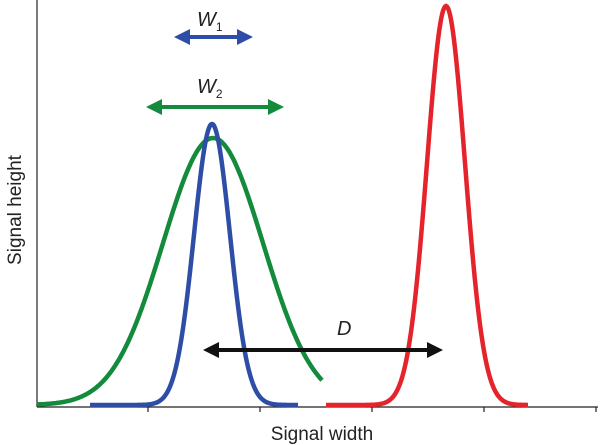 The width and height of the screenshot is (600, 445). I want to click on w1-main: W, so click(207, 20).